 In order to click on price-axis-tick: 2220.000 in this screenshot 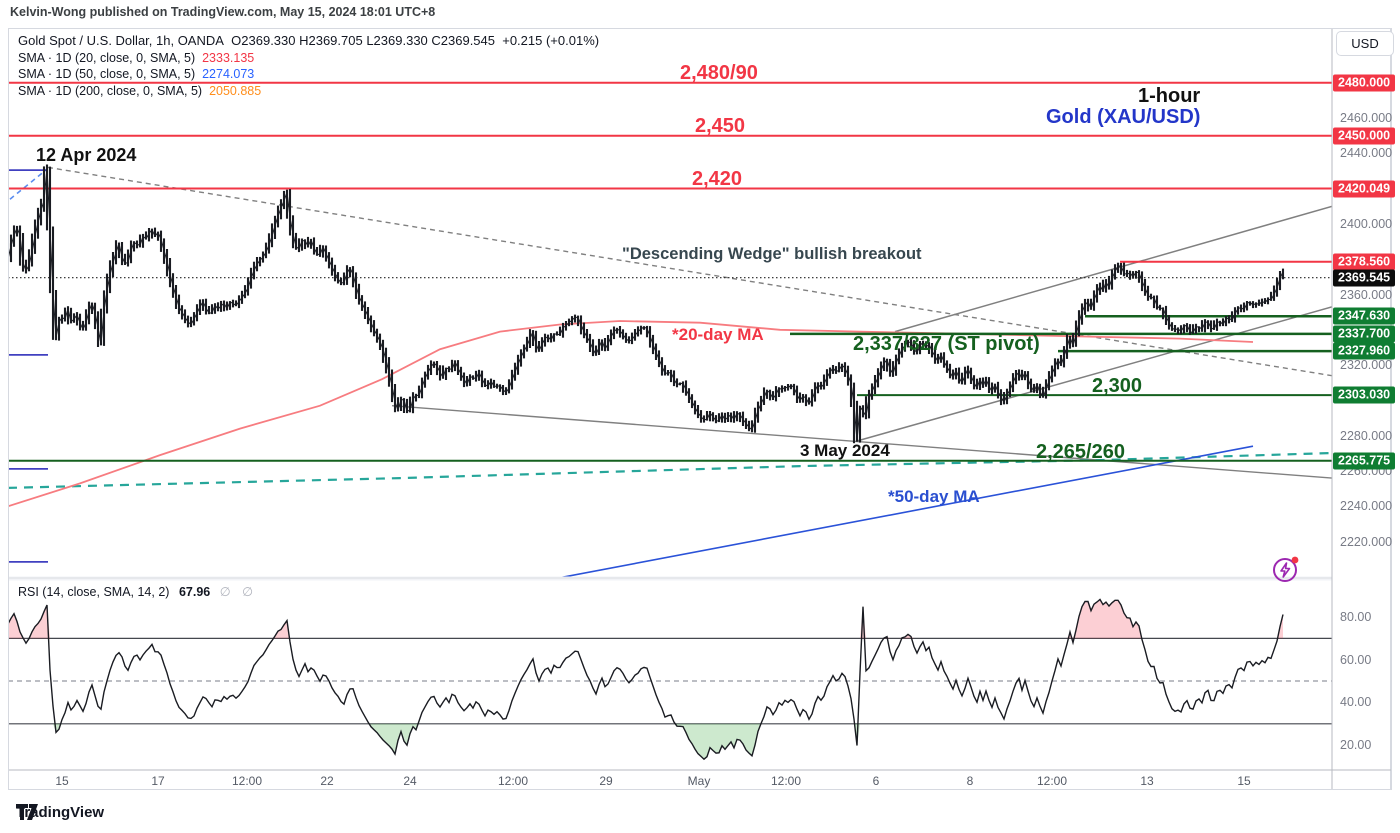, I will do `click(1366, 541)`.